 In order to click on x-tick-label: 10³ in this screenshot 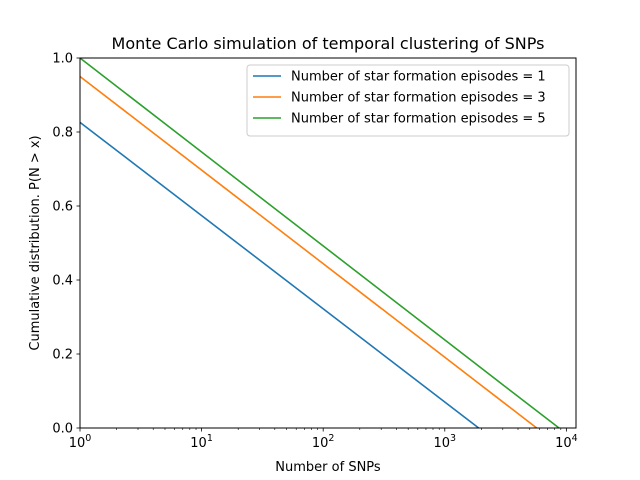, I will do `click(444, 442)`.